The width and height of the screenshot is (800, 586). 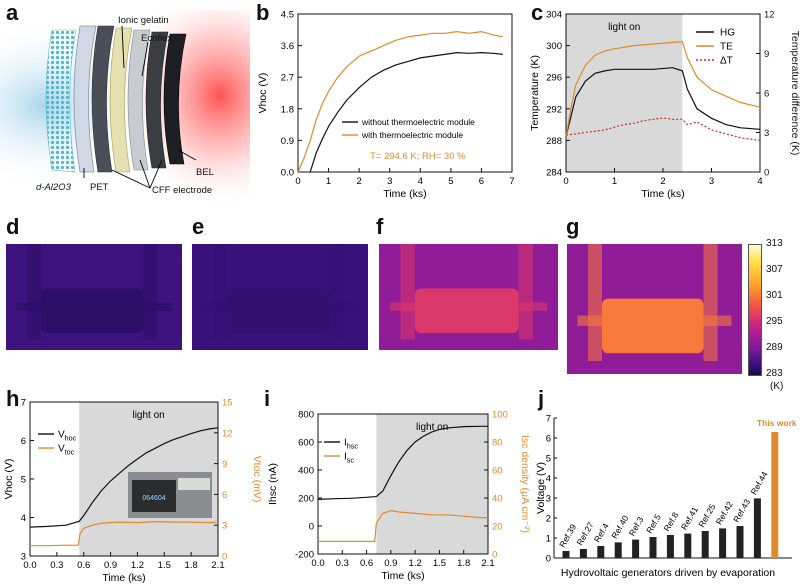 What do you see at coordinates (548, 479) in the screenshot?
I see `y-tick-label: 4` at bounding box center [548, 479].